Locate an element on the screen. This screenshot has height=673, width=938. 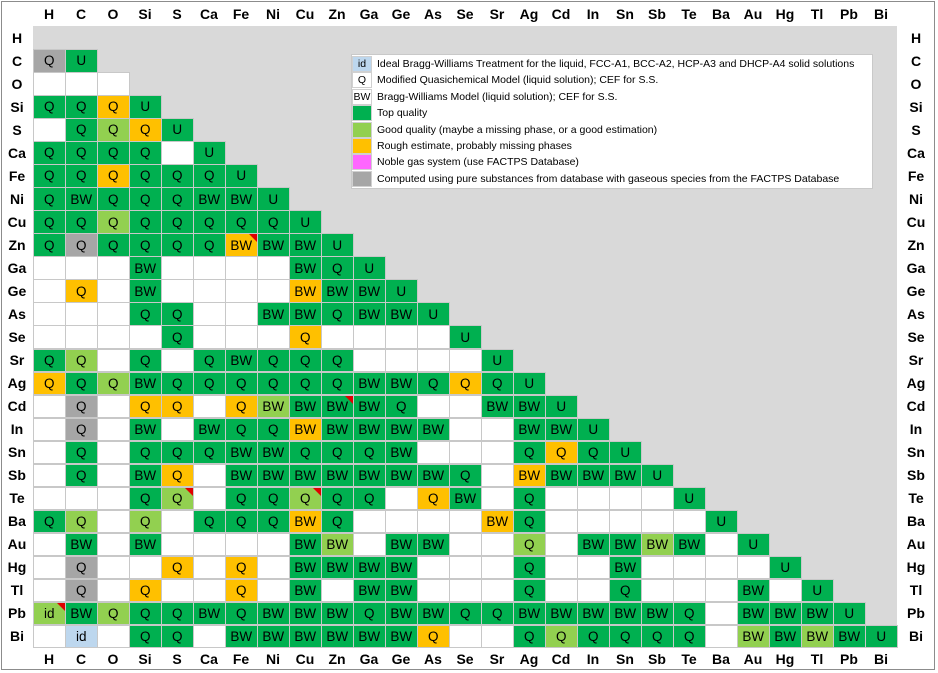
system-cell-Tl-Ni is located at coordinates (273, 590).